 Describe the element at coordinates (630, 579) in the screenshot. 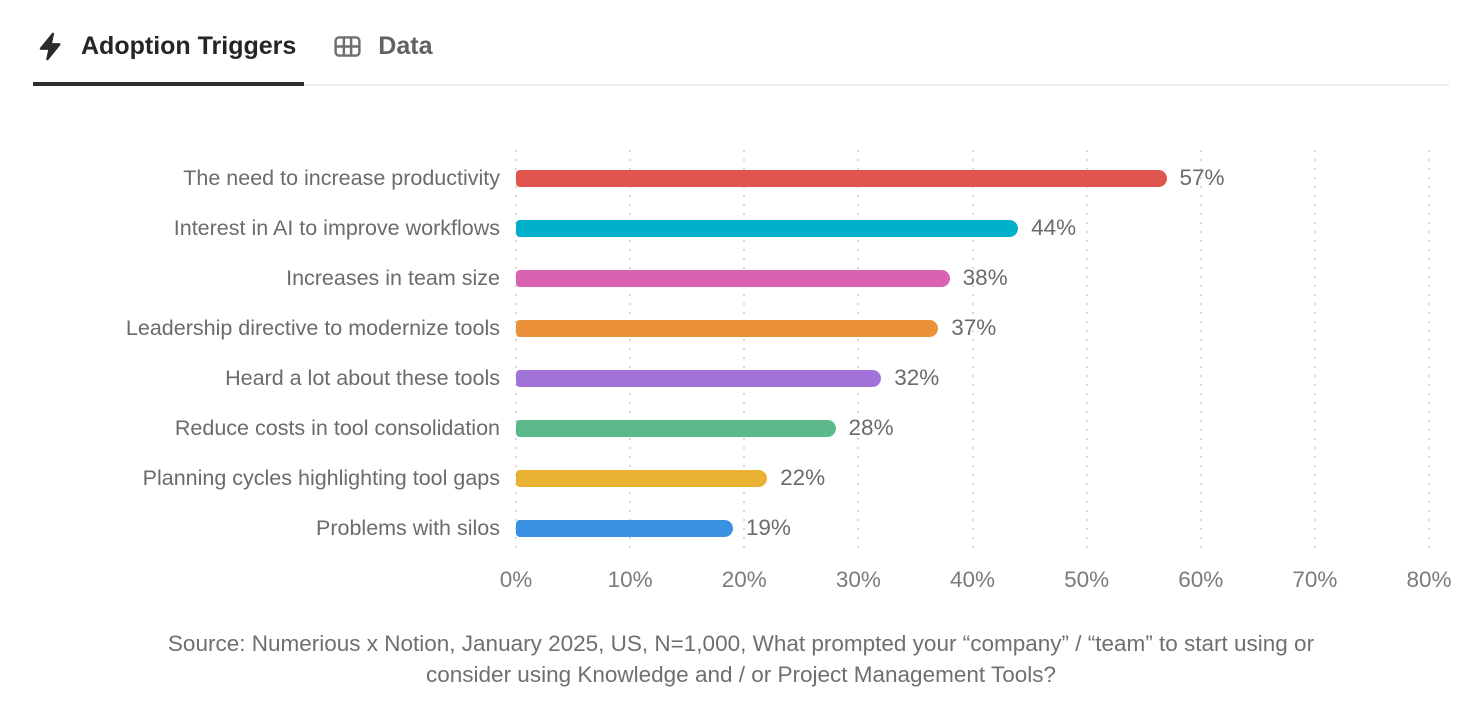

I see `x-tick-label: 10%` at that location.